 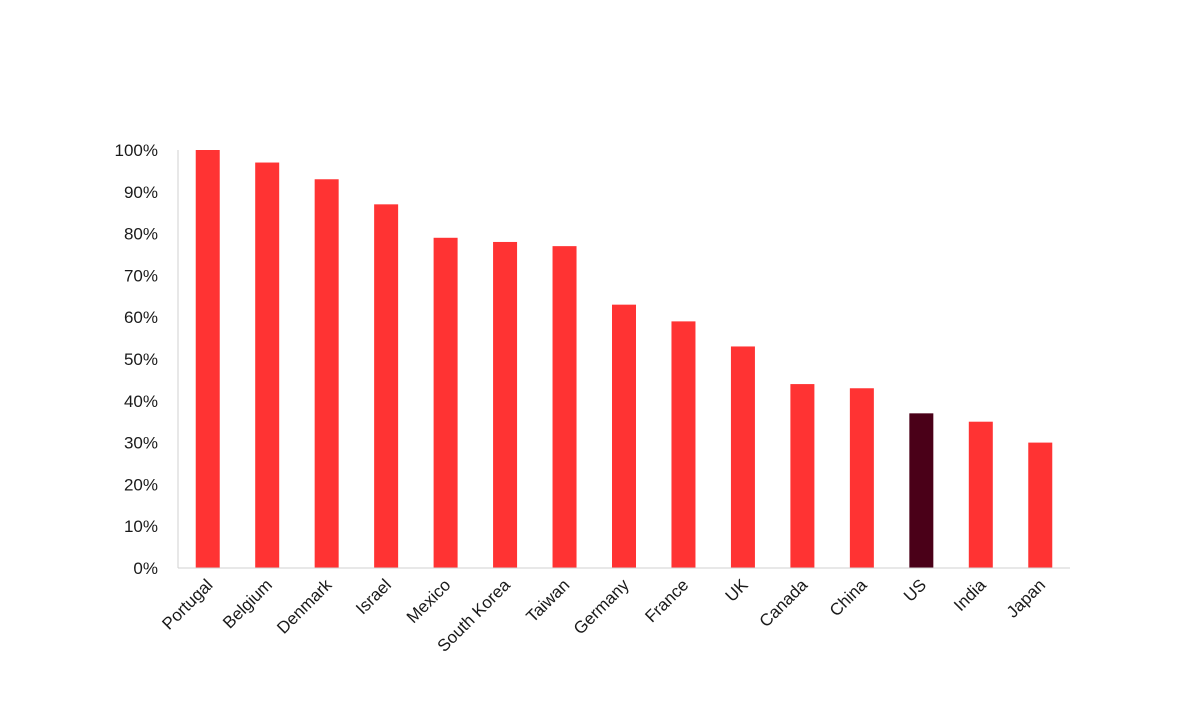 What do you see at coordinates (666, 600) in the screenshot?
I see `x-tick-label: France` at bounding box center [666, 600].